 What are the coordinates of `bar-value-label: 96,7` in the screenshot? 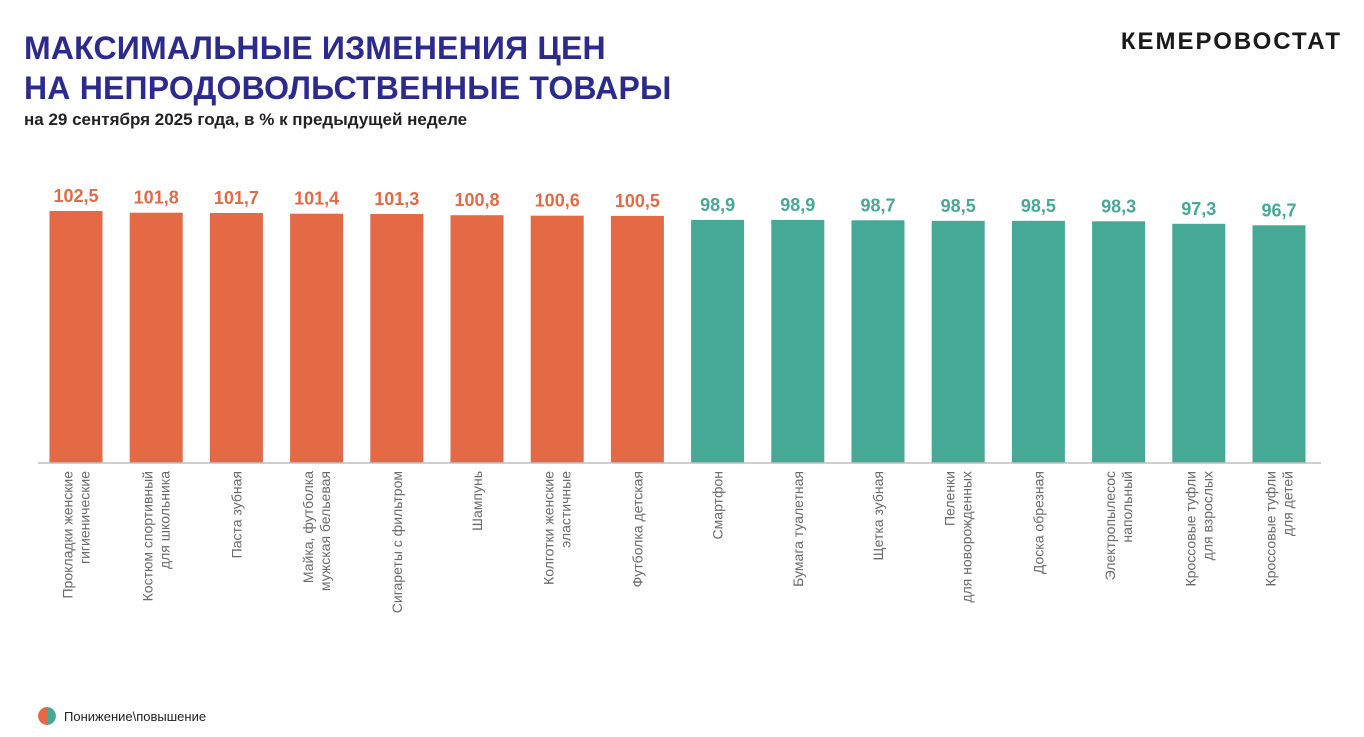 It's located at (1278, 210).